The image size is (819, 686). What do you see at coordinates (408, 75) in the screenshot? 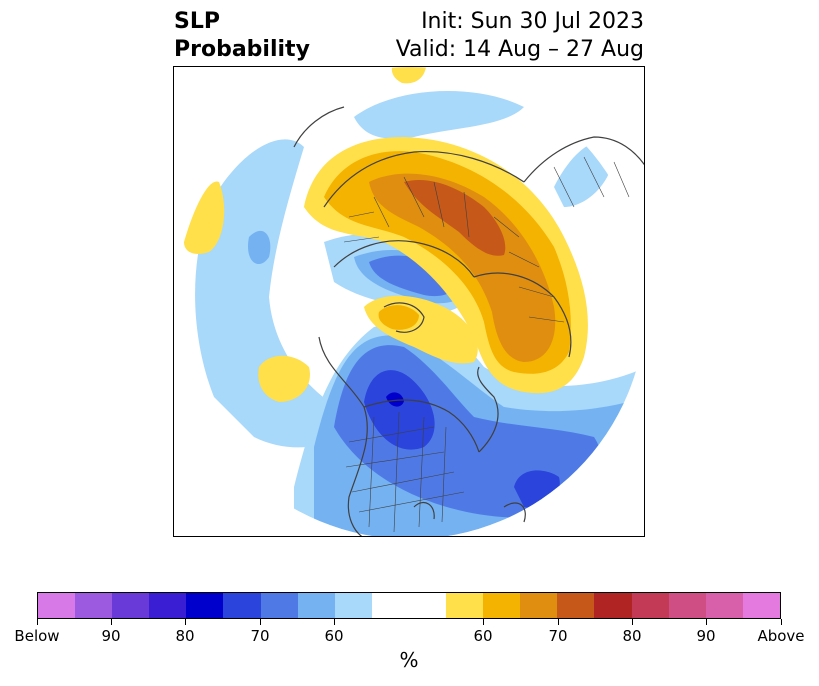
I see `yellow-region-top` at bounding box center [408, 75].